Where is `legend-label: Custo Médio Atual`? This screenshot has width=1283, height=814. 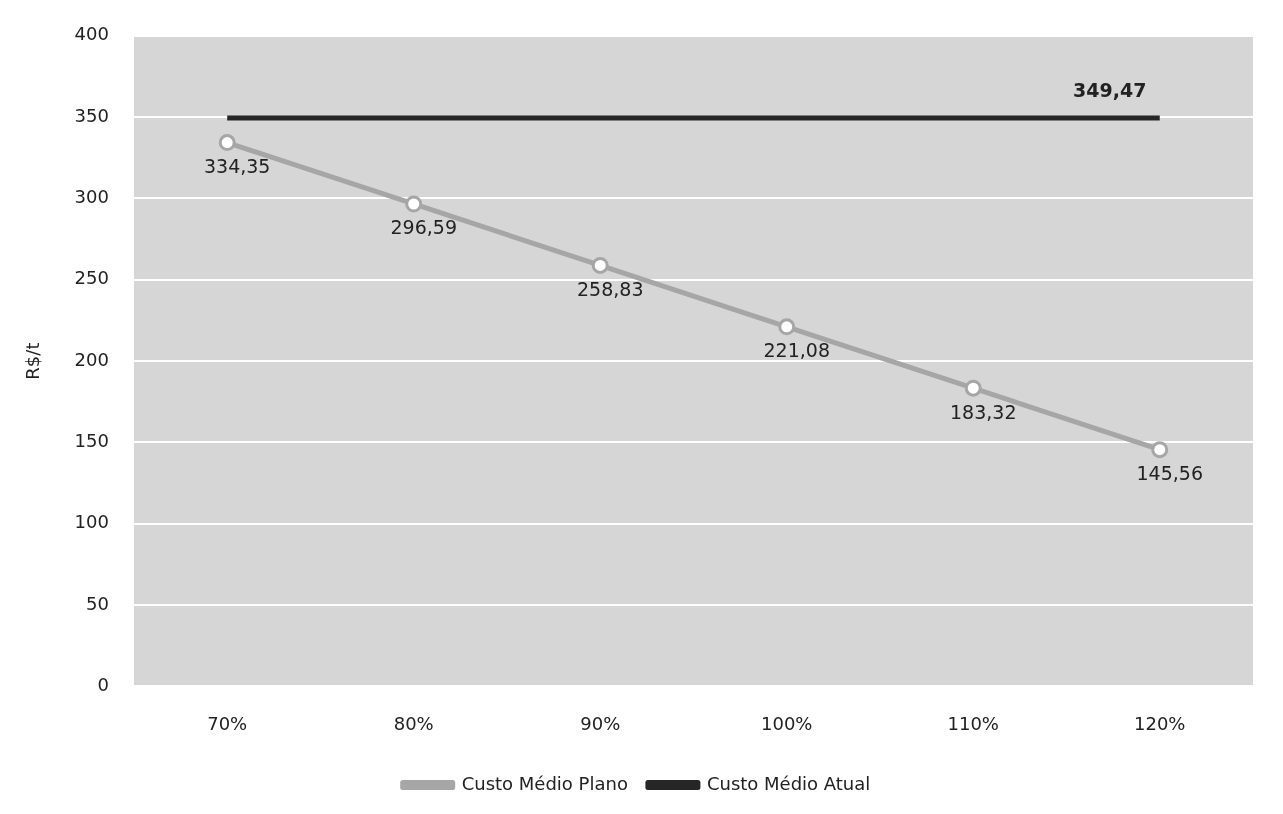 legend-label: Custo Médio Atual is located at coordinates (788, 783).